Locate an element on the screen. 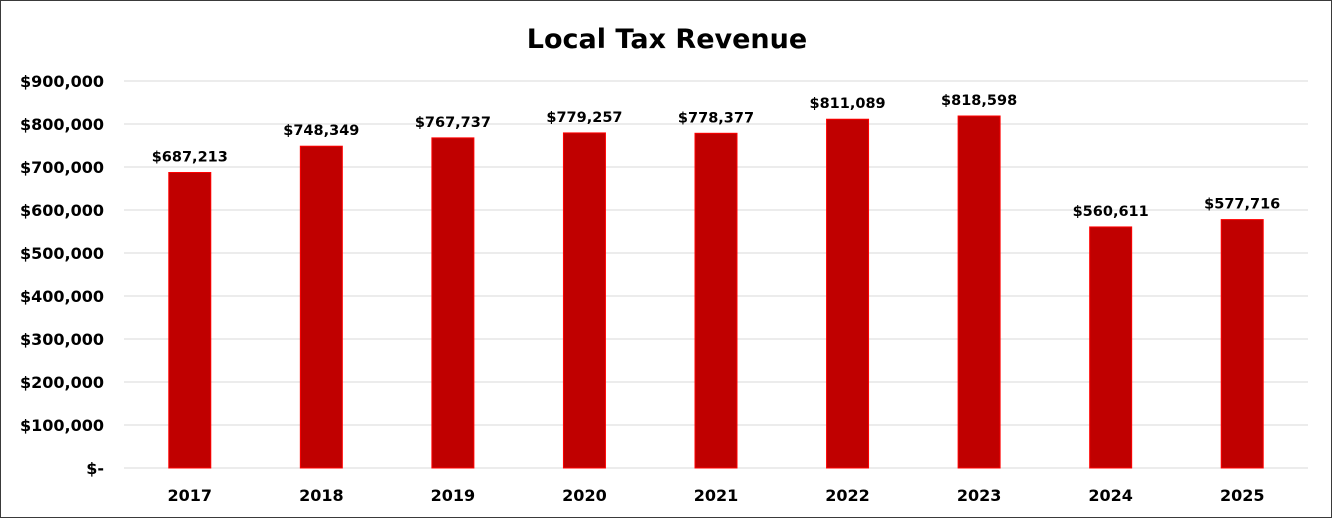 Image resolution: width=1332 pixels, height=518 pixels. y-tick-label: $900,000 is located at coordinates (62, 81).